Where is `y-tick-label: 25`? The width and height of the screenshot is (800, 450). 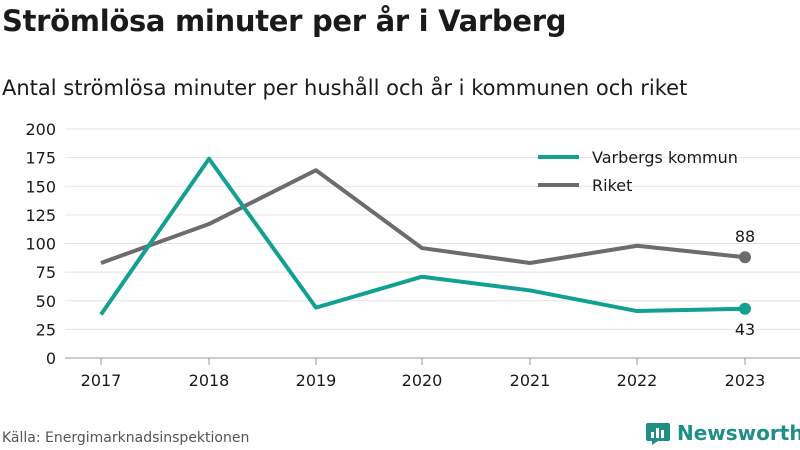
y-tick-label: 25 is located at coordinates (46, 329).